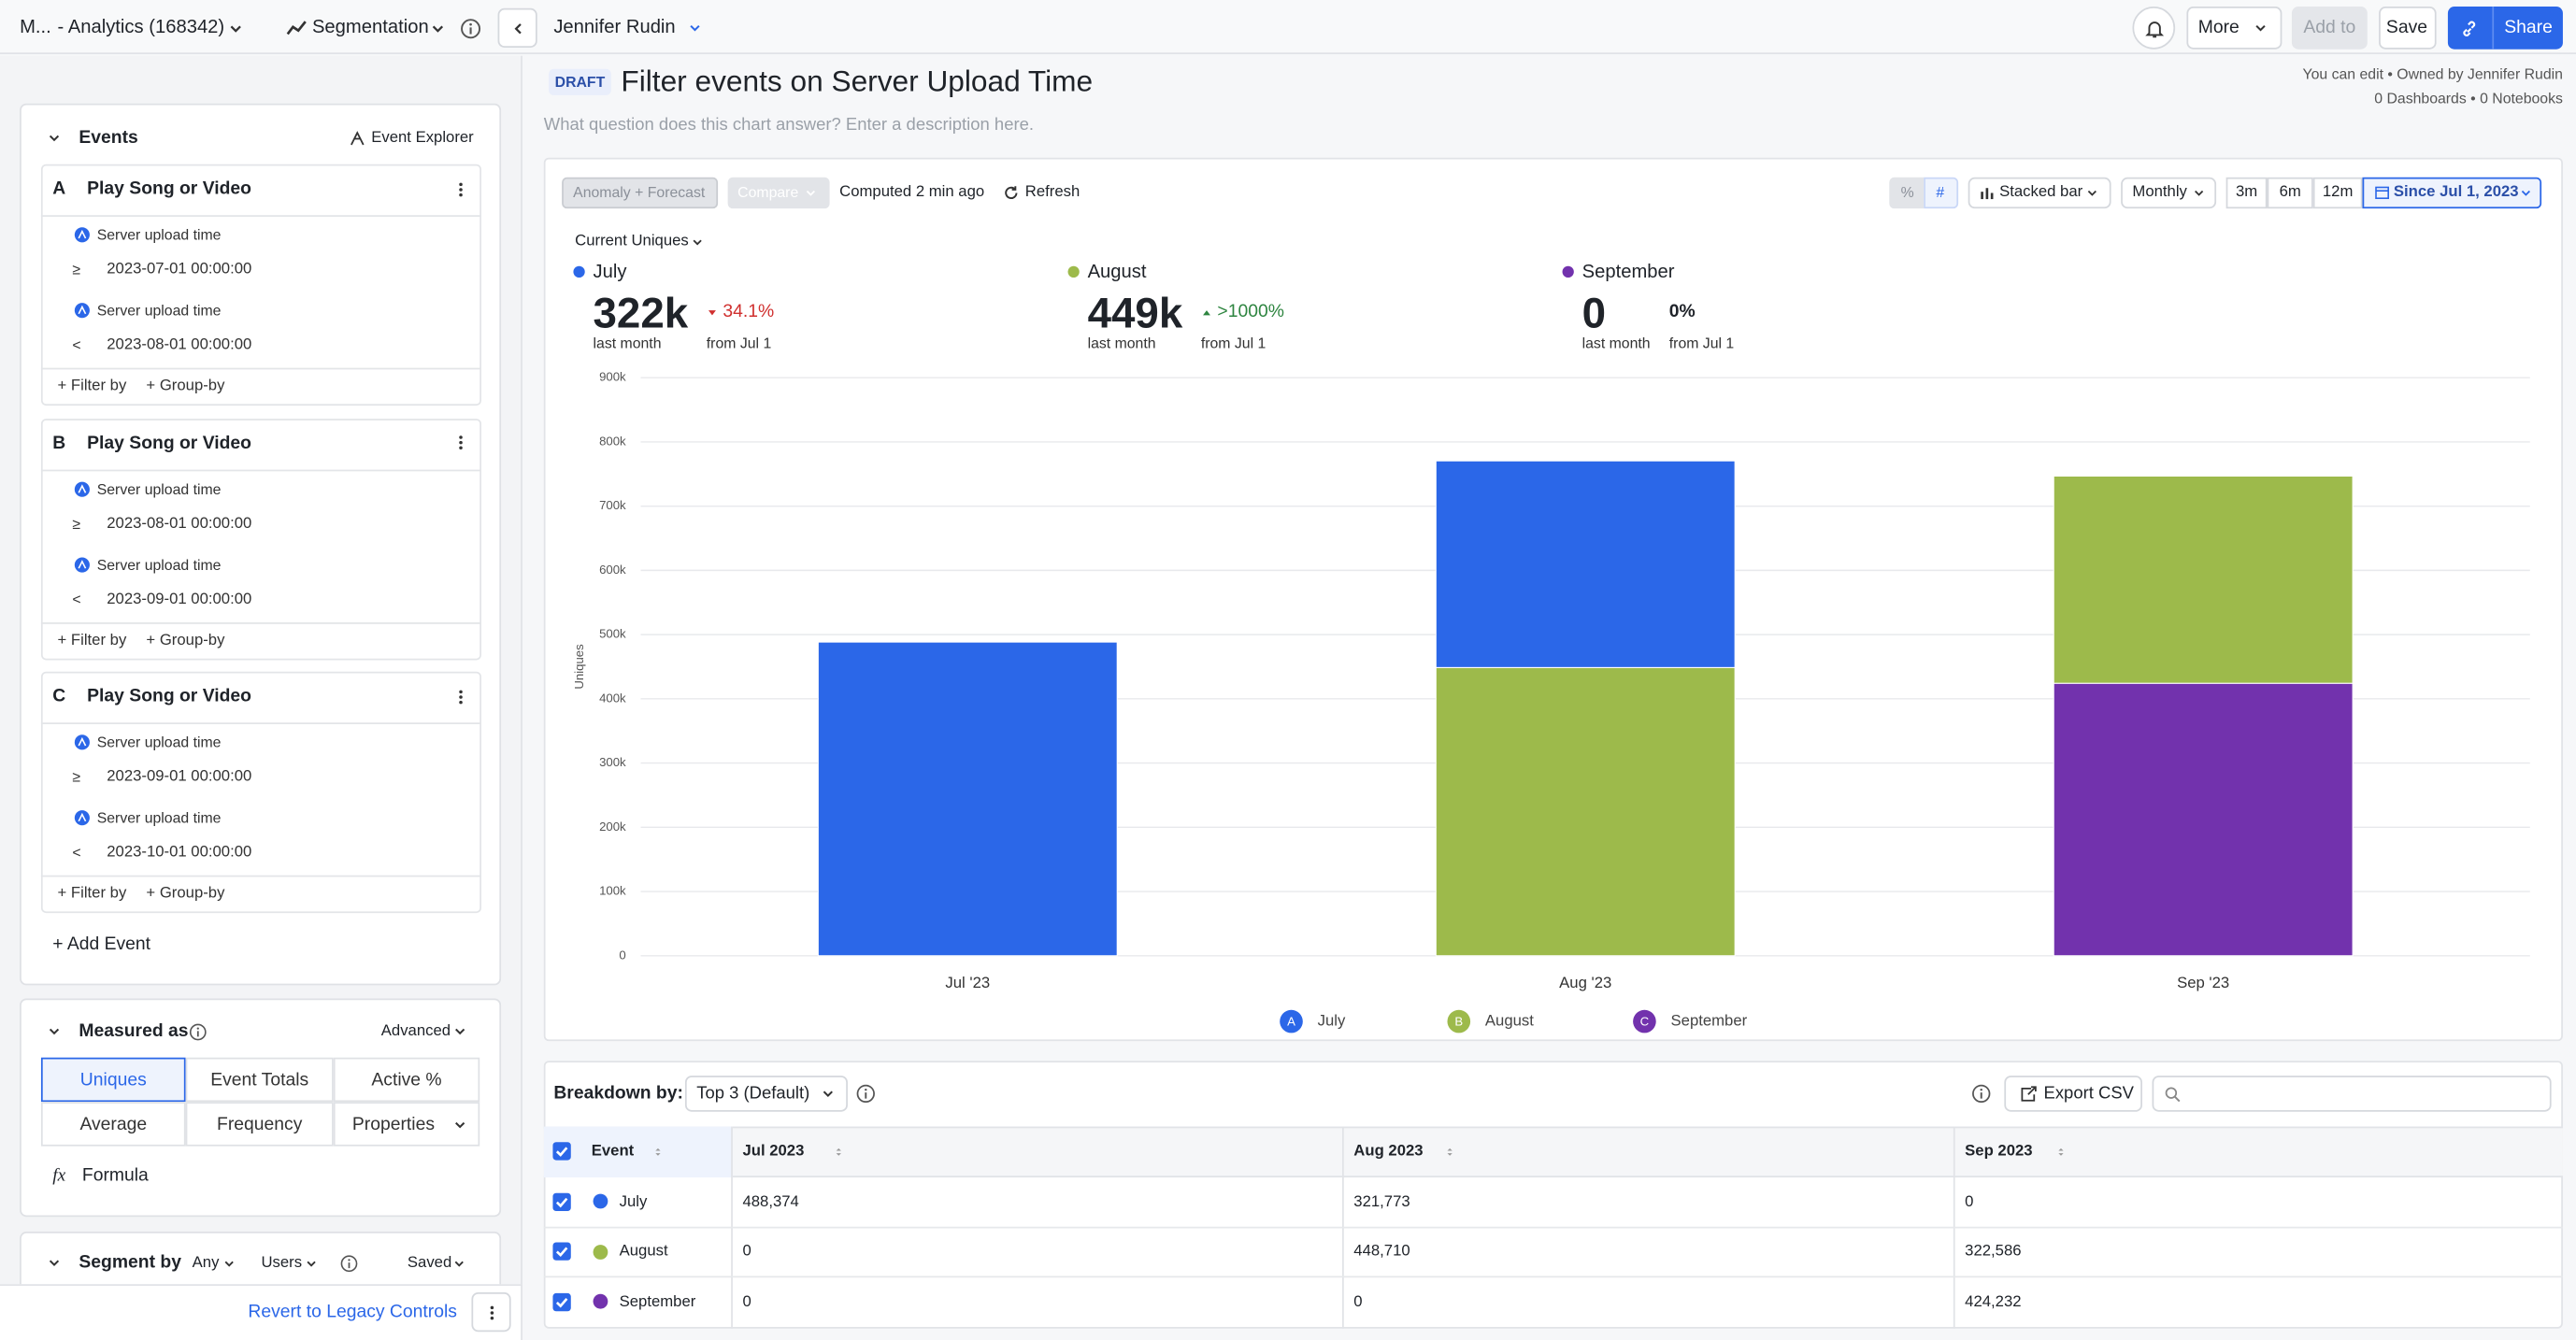  What do you see at coordinates (773, 1151) in the screenshot?
I see `column-header: Jul 2023` at bounding box center [773, 1151].